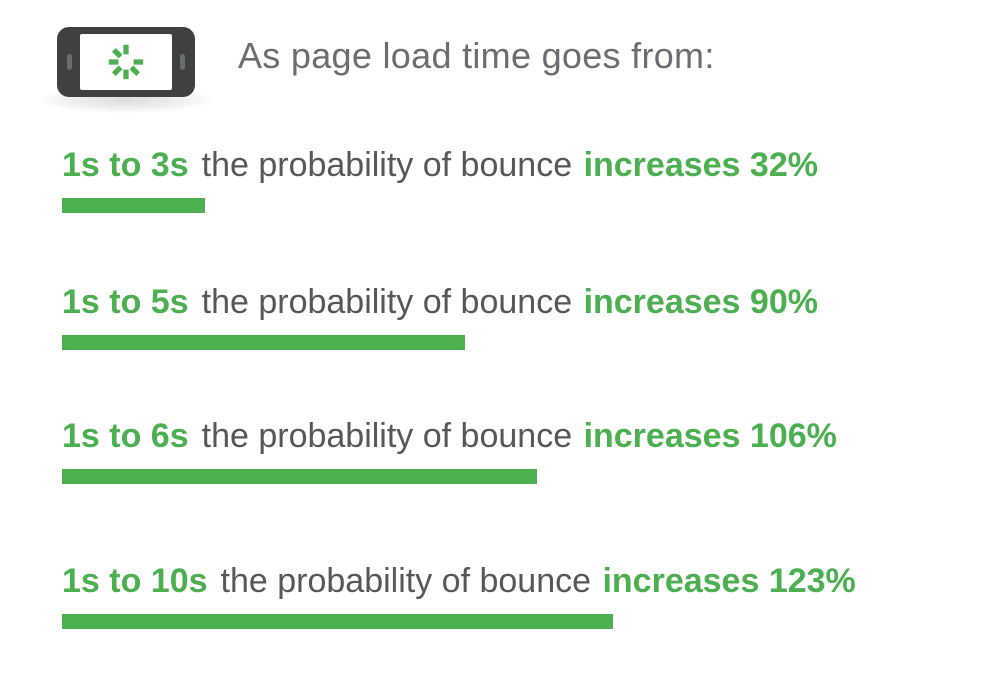  I want to click on bounce-increase-value: increases 90%, so click(700, 302).